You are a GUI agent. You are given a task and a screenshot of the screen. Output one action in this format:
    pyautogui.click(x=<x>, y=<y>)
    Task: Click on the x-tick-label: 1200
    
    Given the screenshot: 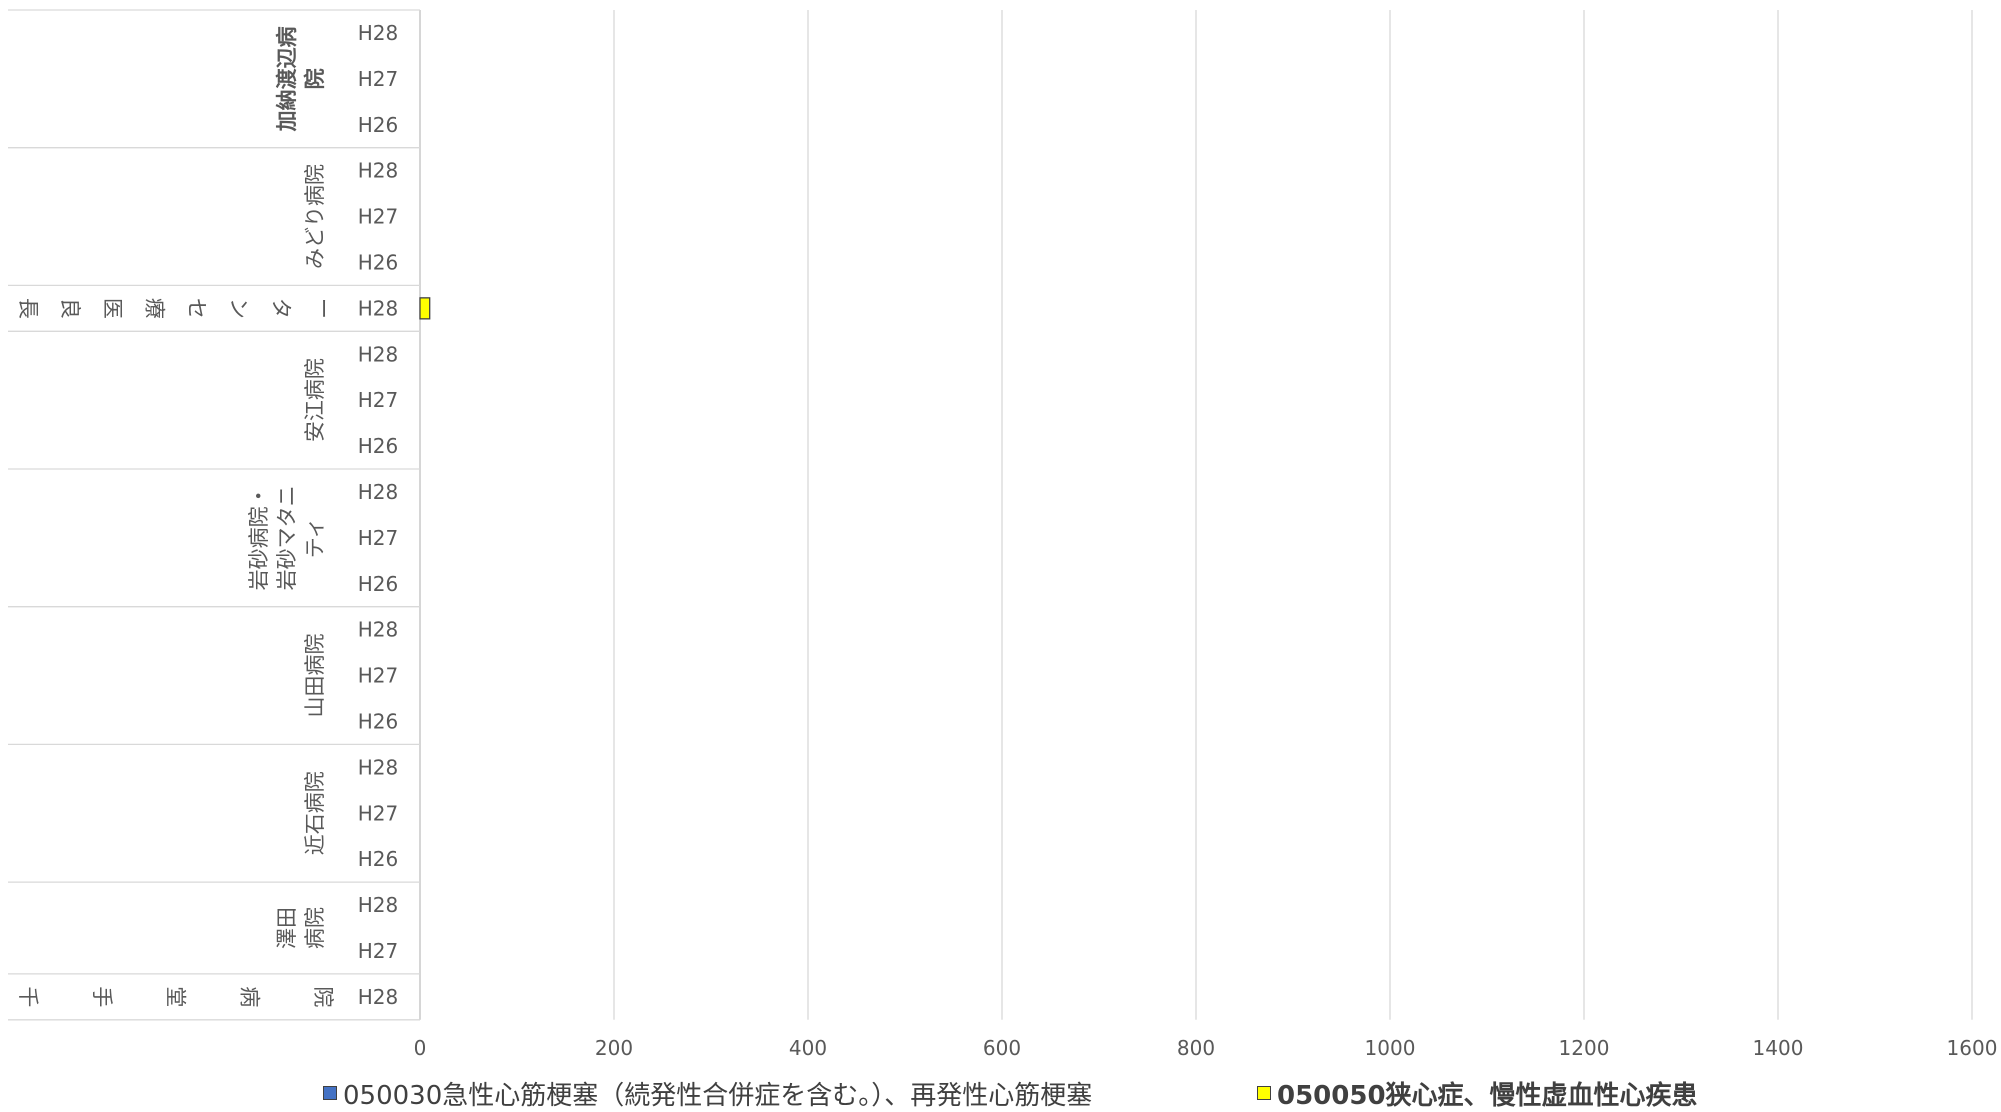 What is the action you would take?
    pyautogui.click(x=1584, y=1048)
    